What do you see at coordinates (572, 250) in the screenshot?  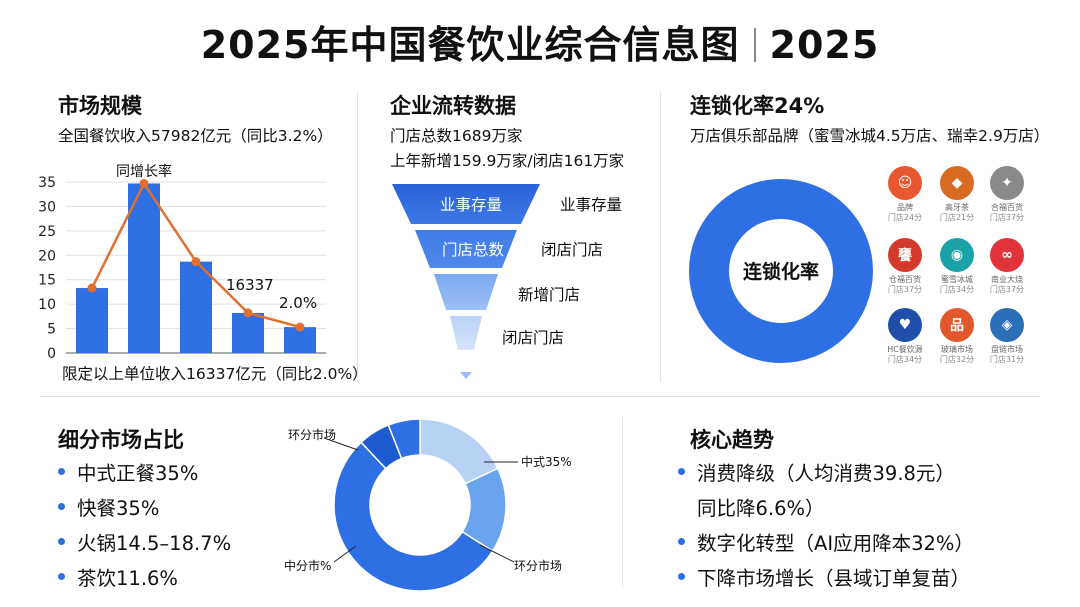 I see `funnel-side-label-2: 闭店门店` at bounding box center [572, 250].